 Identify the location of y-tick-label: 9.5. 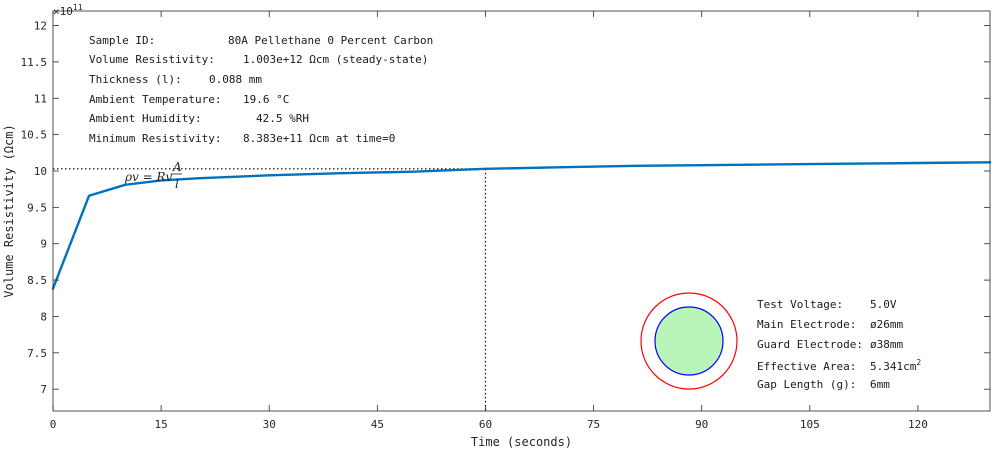
(37, 207).